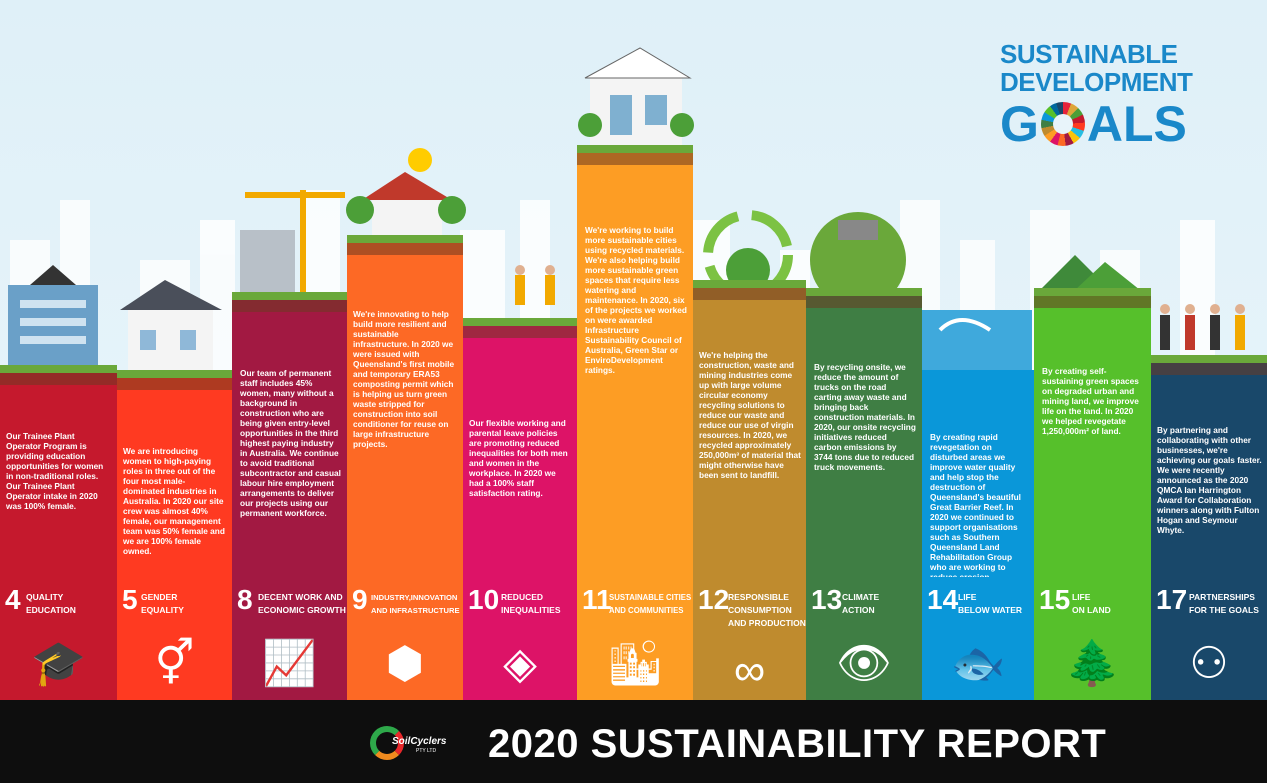 The height and width of the screenshot is (783, 1267). I want to click on goal-tile-15: 15 LIFE ON LAND 🌲, so click(1092, 638).